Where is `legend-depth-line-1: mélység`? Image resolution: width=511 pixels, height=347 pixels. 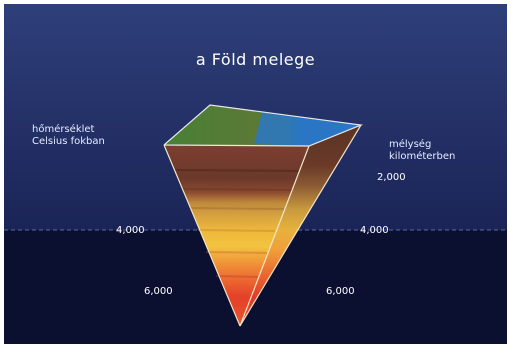 legend-depth-line-1: mélység is located at coordinates (410, 144).